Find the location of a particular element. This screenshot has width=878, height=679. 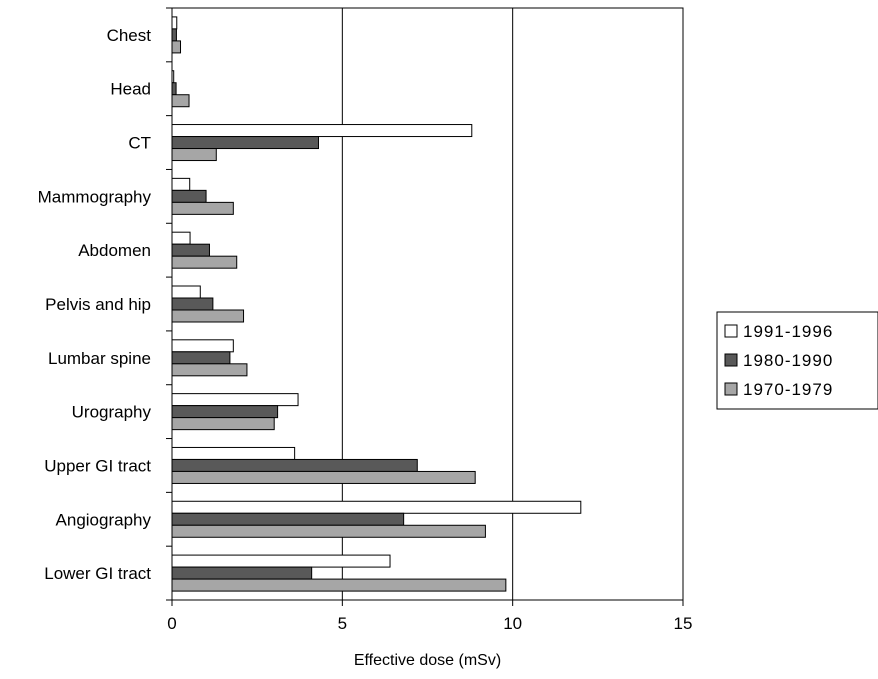

x-tick-label: 15 is located at coordinates (683, 623).